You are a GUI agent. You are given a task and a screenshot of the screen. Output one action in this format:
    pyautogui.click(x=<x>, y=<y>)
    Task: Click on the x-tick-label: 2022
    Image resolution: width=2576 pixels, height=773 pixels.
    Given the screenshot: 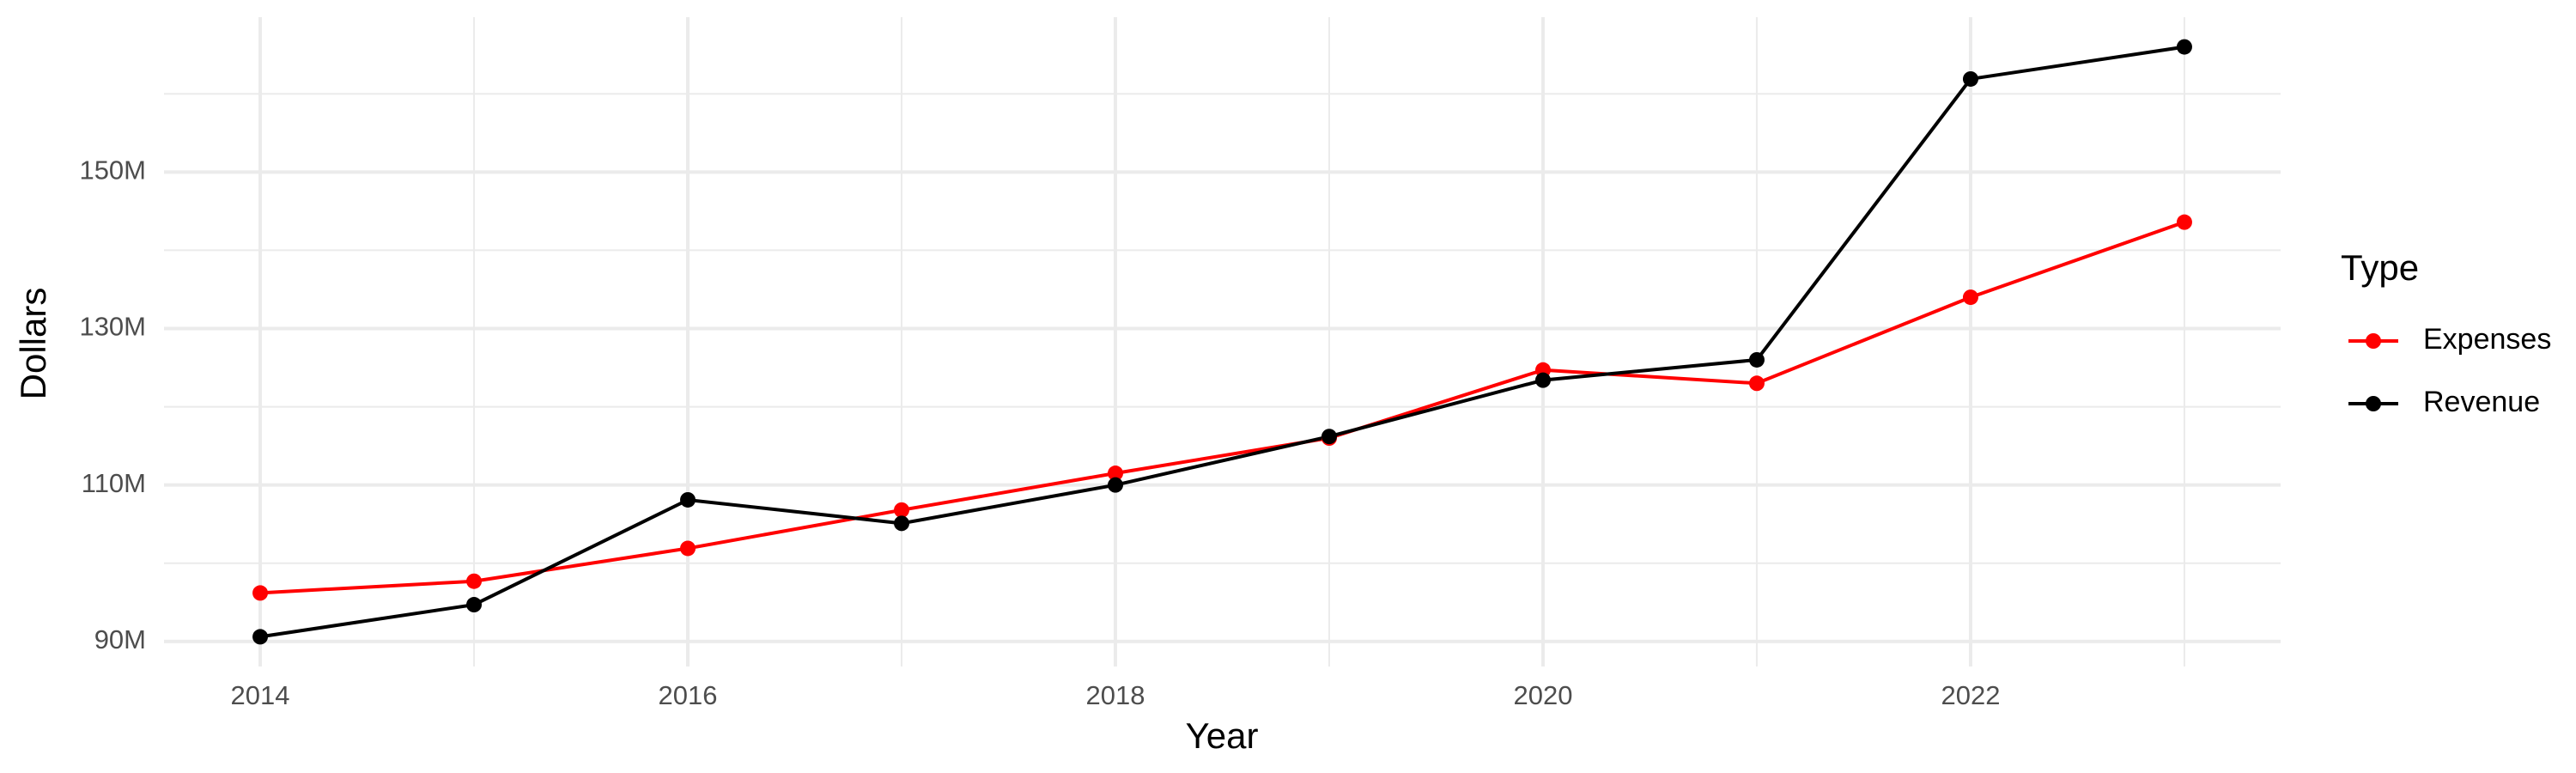 What is the action you would take?
    pyautogui.click(x=1970, y=695)
    